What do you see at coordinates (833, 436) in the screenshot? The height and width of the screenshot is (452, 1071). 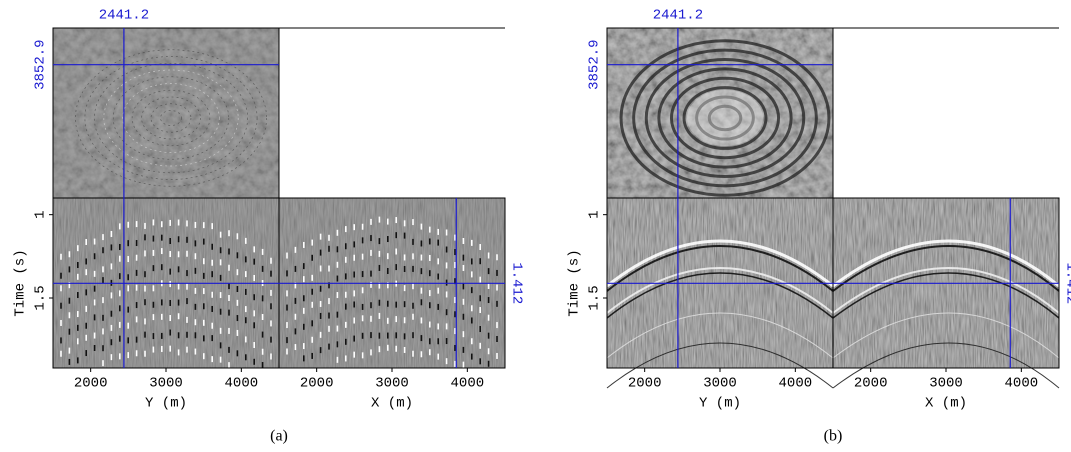 I see `caption: (b)` at bounding box center [833, 436].